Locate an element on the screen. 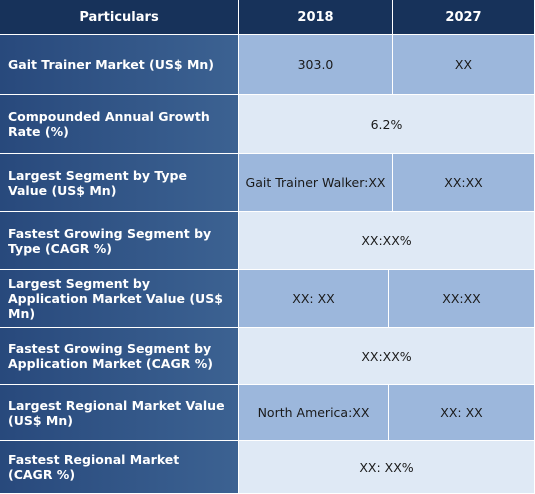 The width and height of the screenshot is (535, 494). header-year-2018: 2018 is located at coordinates (316, 17).